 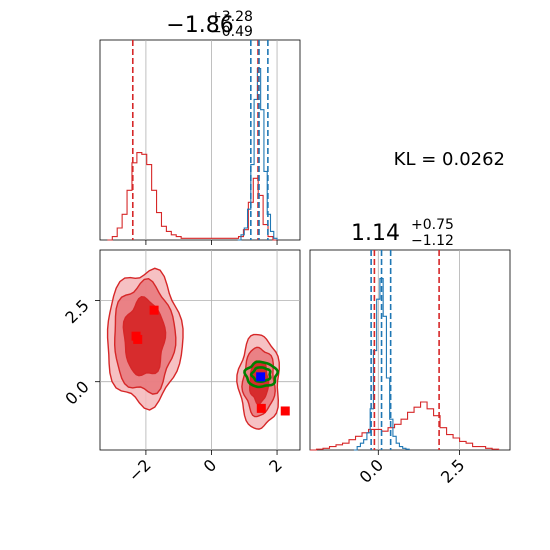 I want to click on bottom-left-frame, so click(x=200, y=350).